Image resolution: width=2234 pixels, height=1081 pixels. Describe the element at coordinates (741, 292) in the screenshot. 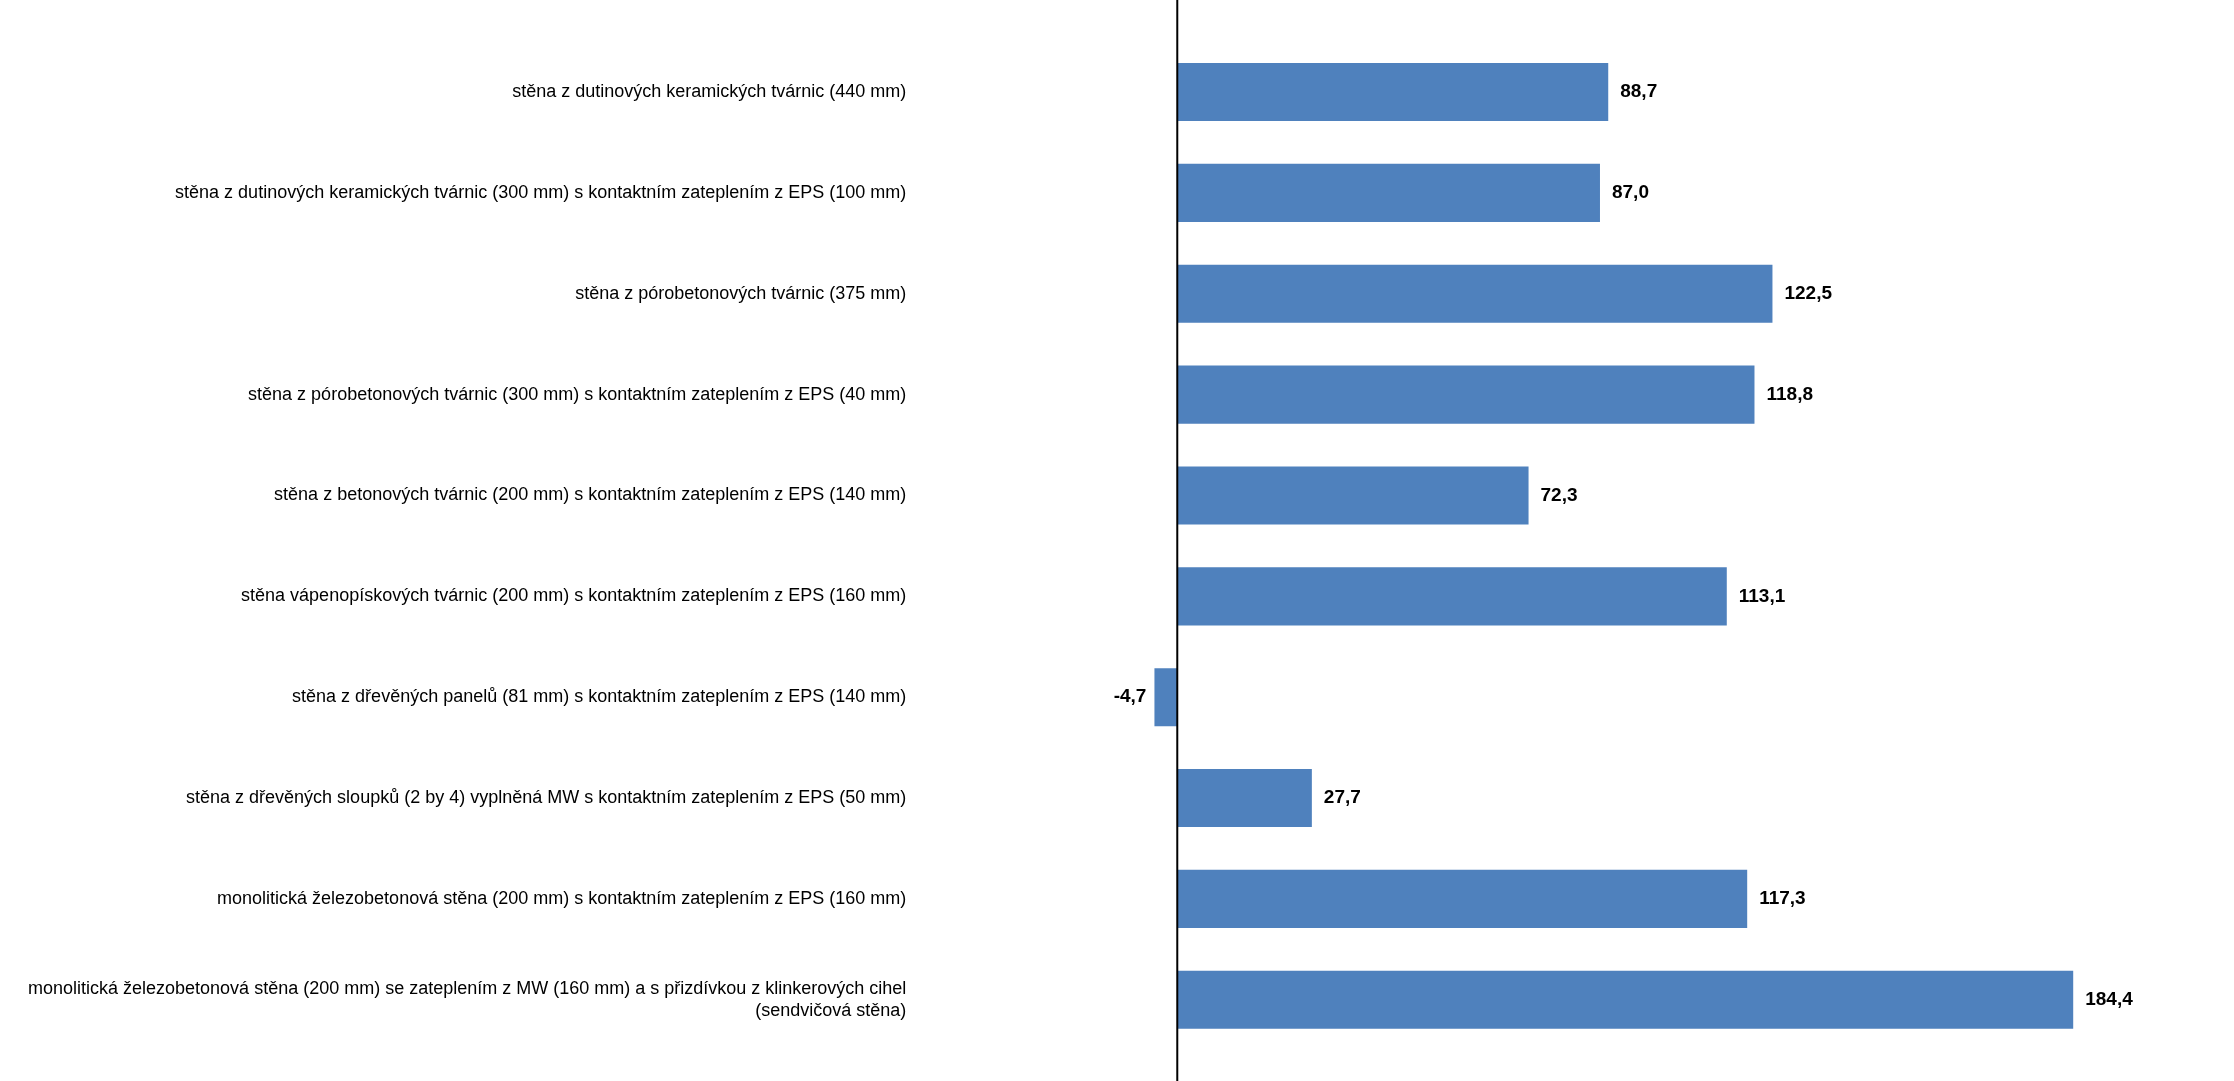

I see `y-tick-label: stěna z pórobetonových tvárnic (375 mm)` at that location.